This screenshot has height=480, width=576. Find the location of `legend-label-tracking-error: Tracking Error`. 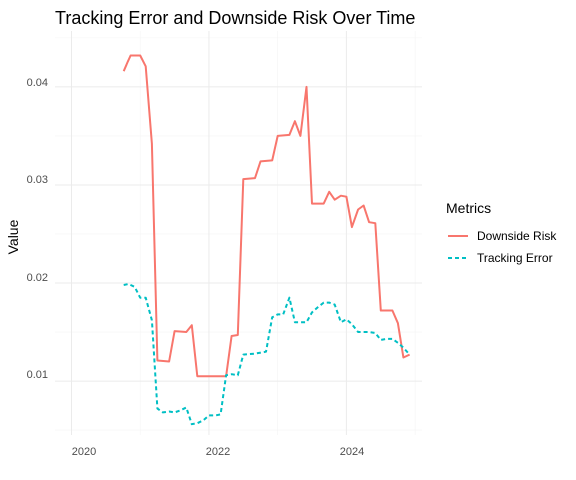

legend-label-tracking-error: Tracking Error is located at coordinates (515, 258).